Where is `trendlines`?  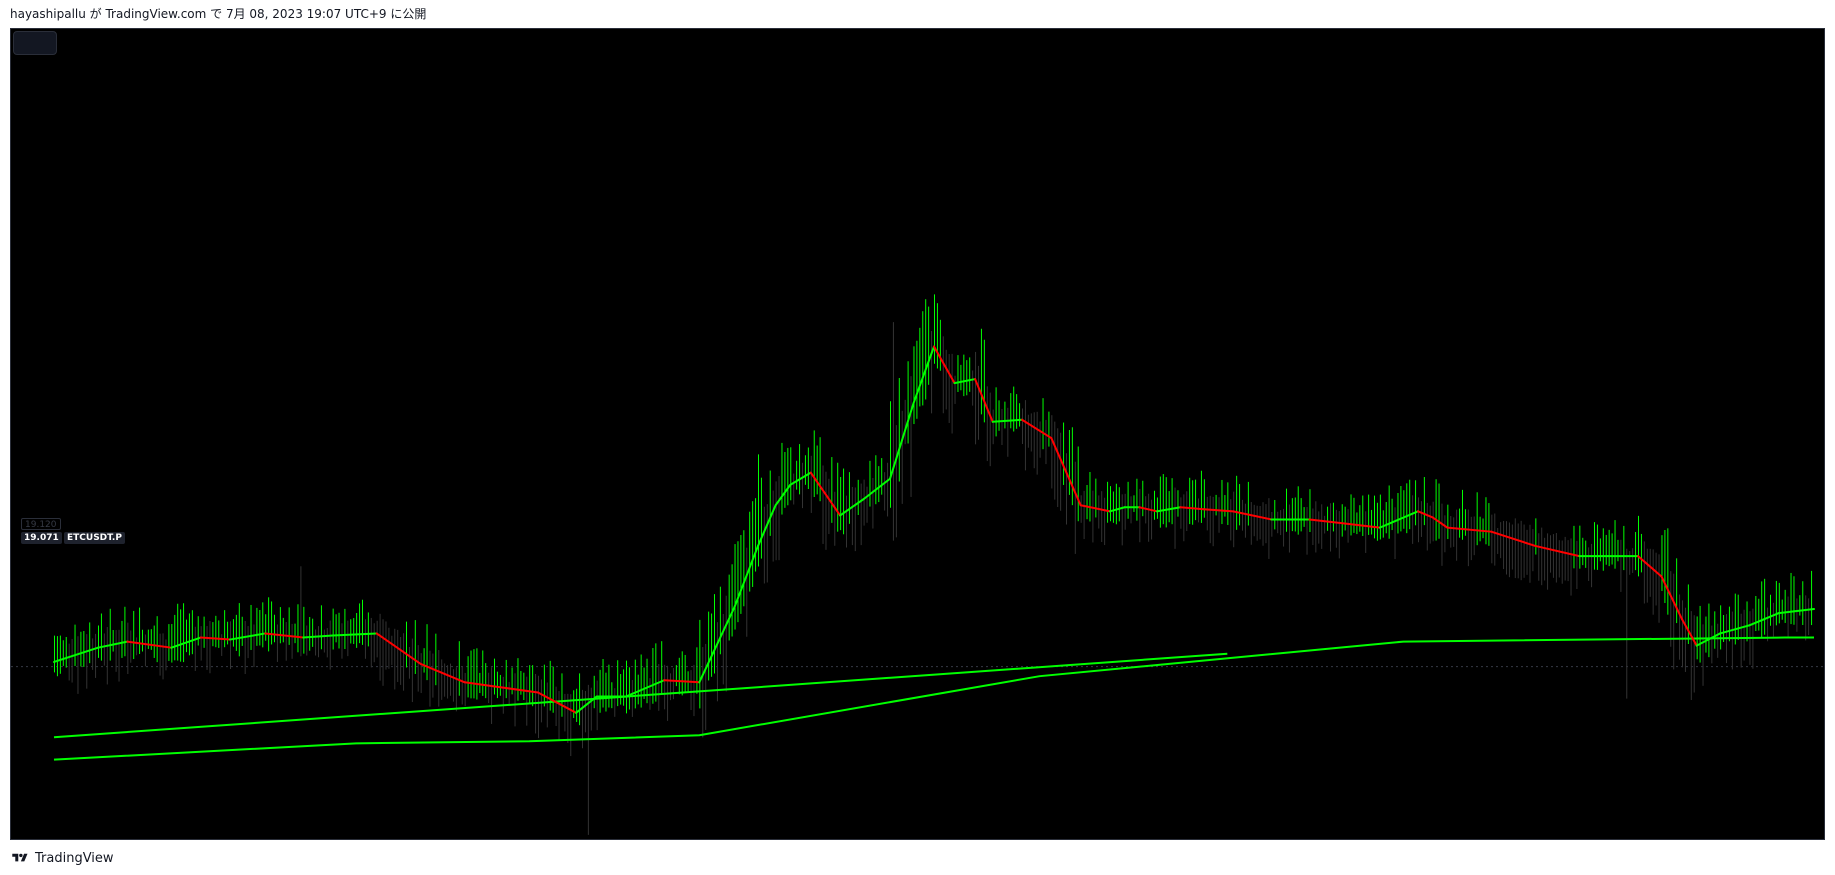 trendlines is located at coordinates (933, 698).